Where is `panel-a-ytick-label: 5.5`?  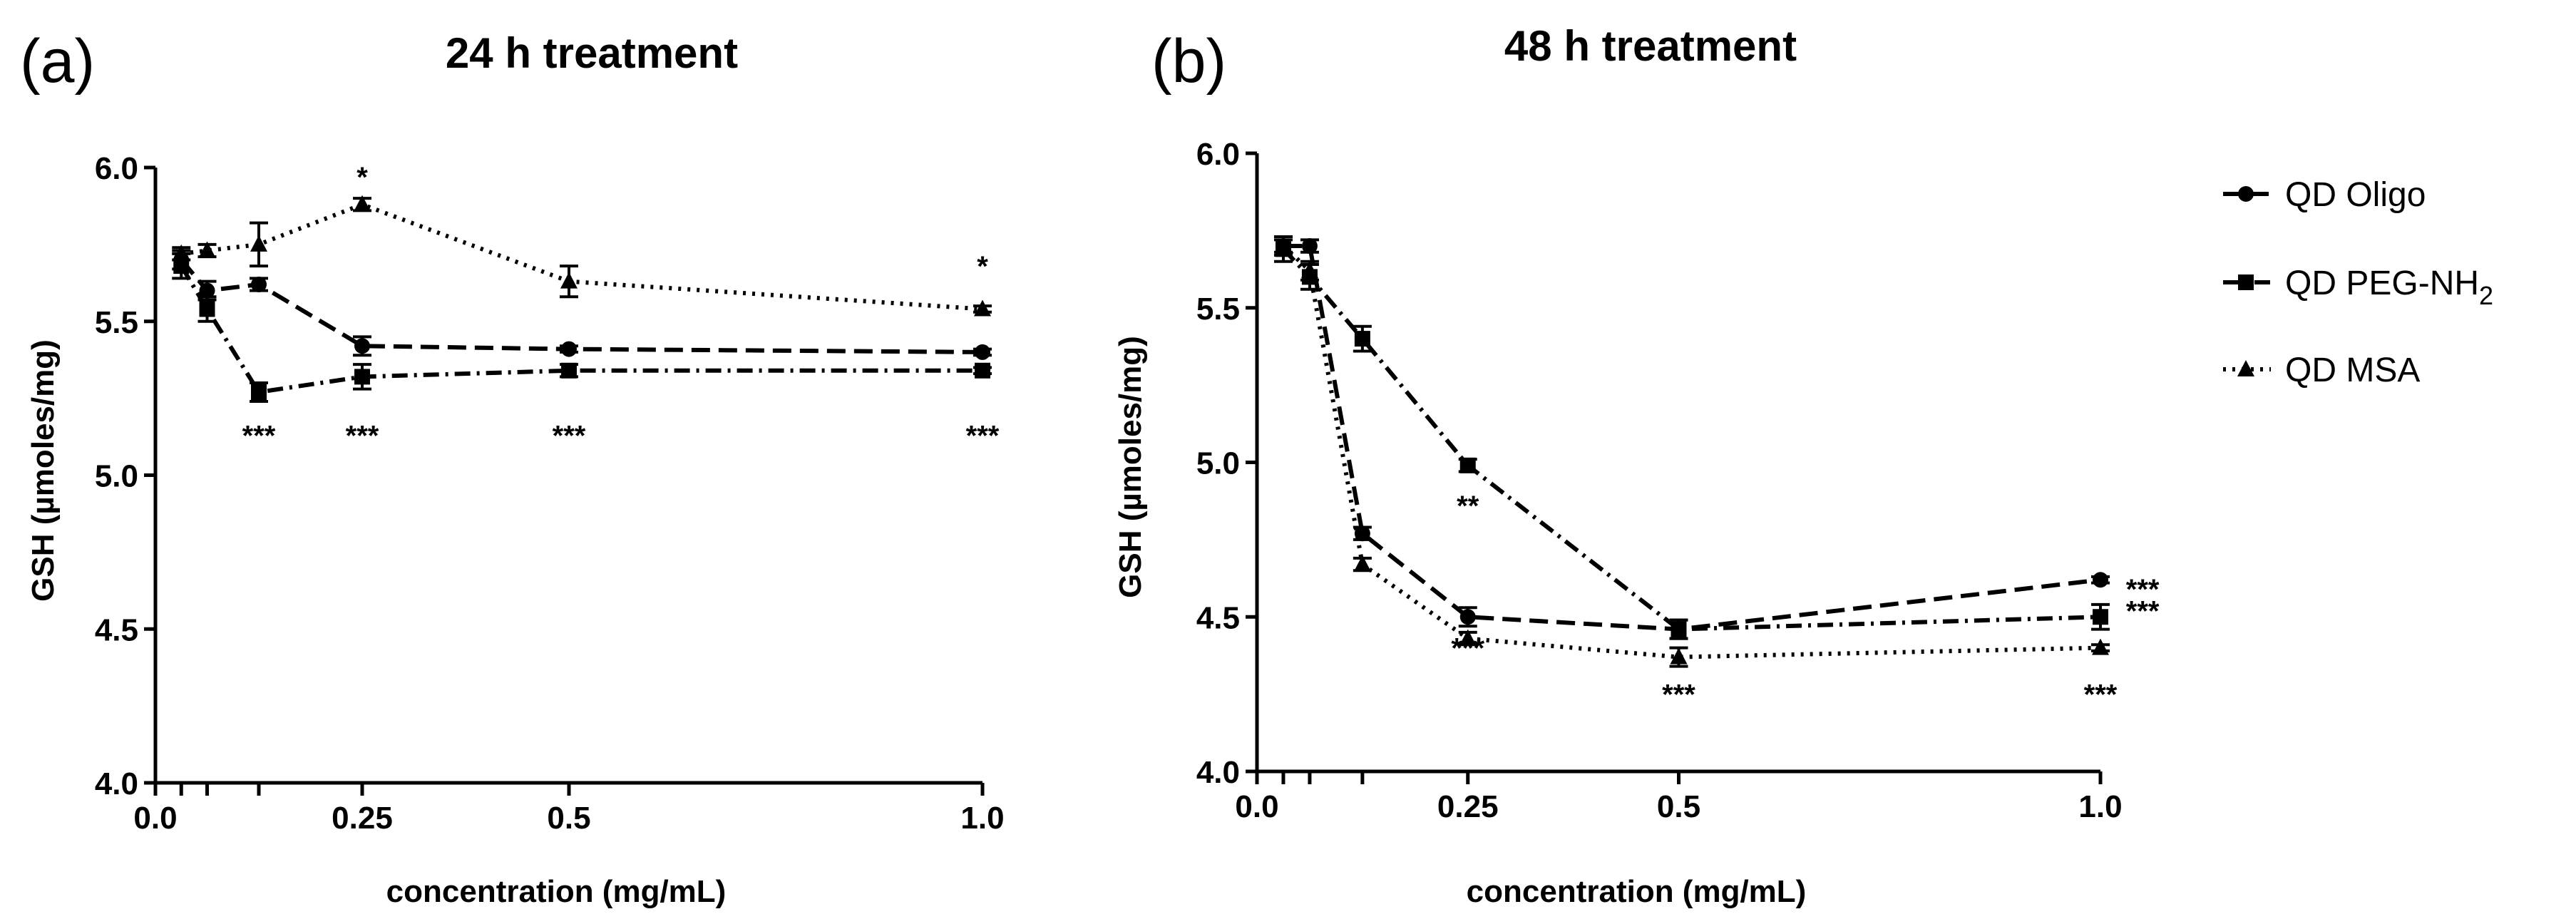 panel-a-ytick-label: 5.5 is located at coordinates (116, 322).